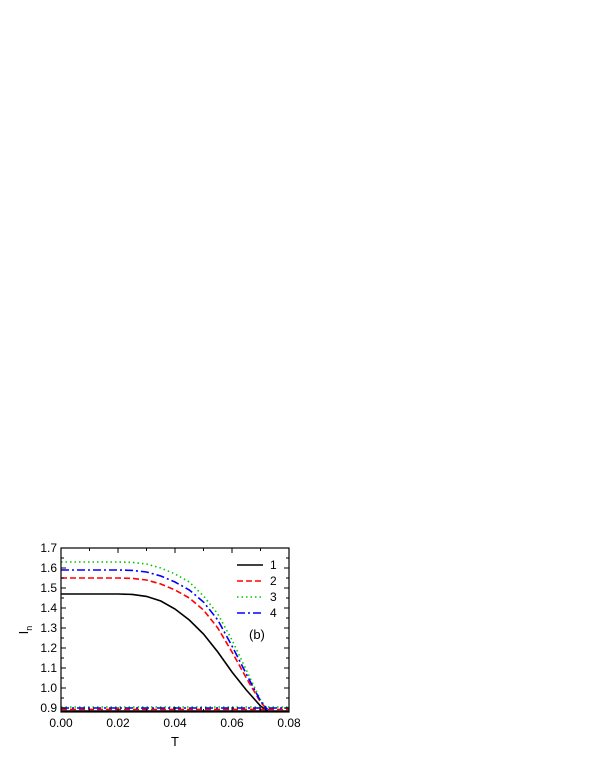  What do you see at coordinates (48, 608) in the screenshot?
I see `y-tick-label: 1.4` at bounding box center [48, 608].